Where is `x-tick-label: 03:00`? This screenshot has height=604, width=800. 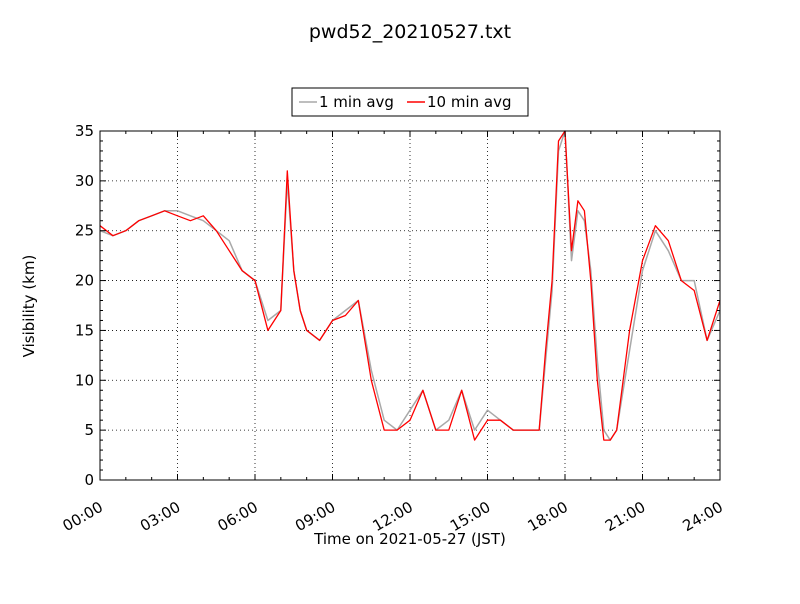
x-tick-label: 03:00 is located at coordinates (160, 516).